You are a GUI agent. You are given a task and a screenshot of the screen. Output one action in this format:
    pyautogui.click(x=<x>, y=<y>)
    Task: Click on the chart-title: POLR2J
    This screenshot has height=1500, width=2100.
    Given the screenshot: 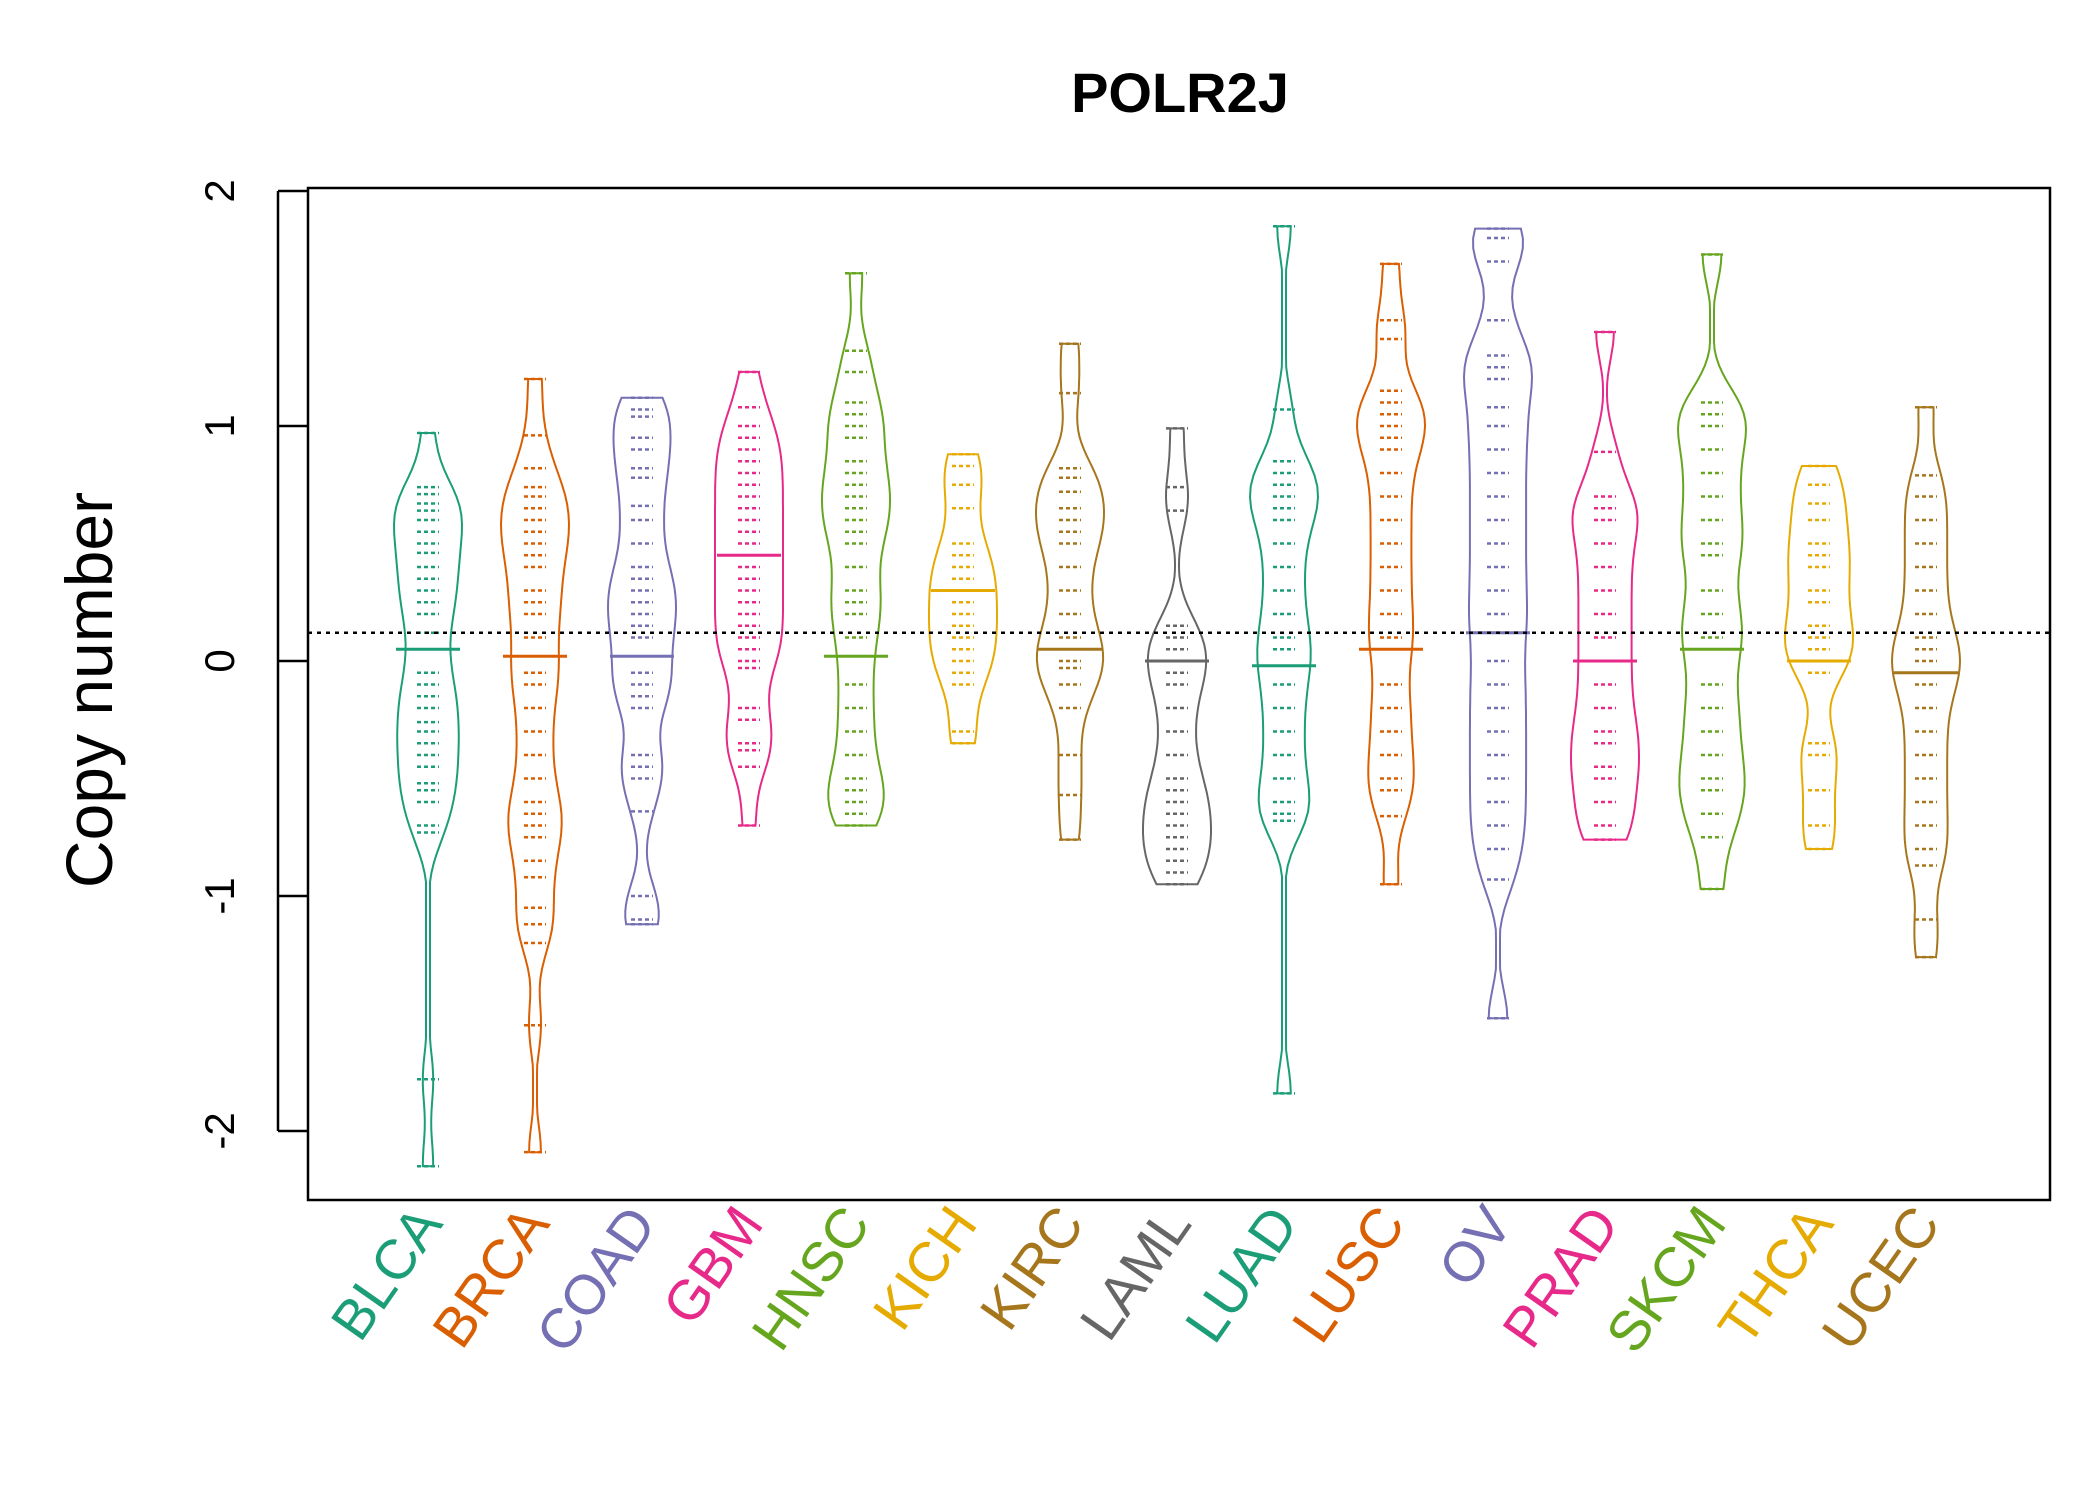 What is the action you would take?
    pyautogui.click(x=1180, y=92)
    